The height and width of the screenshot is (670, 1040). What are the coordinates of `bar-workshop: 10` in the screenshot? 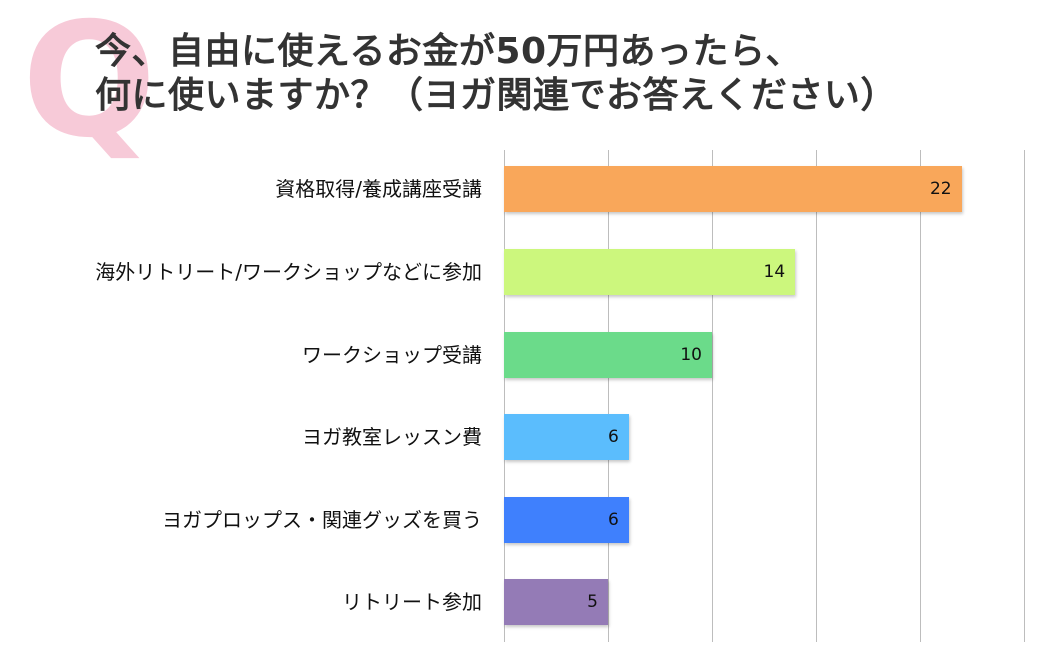 It's located at (608, 355).